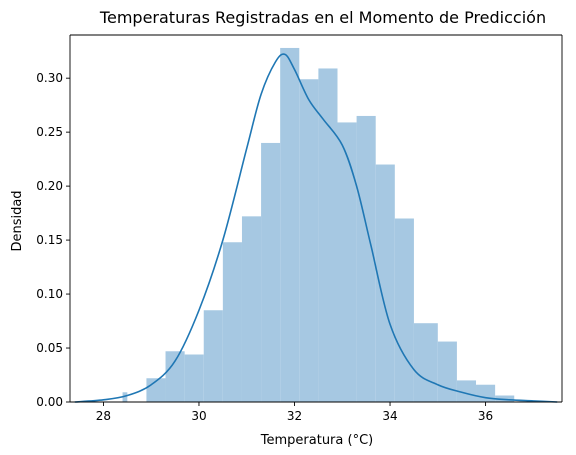  I want to click on x-tick-label: 32, so click(294, 416).